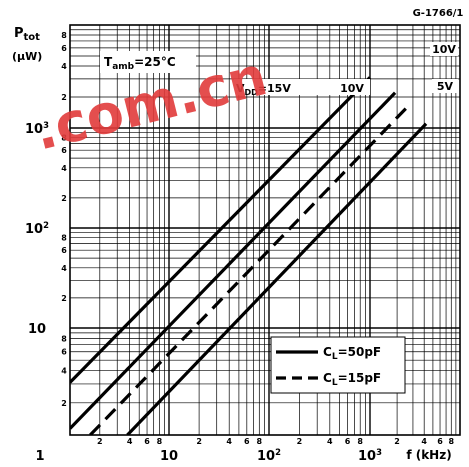  What do you see at coordinates (37, 329) in the screenshot?
I see `y-decade-label: 10` at bounding box center [37, 329].